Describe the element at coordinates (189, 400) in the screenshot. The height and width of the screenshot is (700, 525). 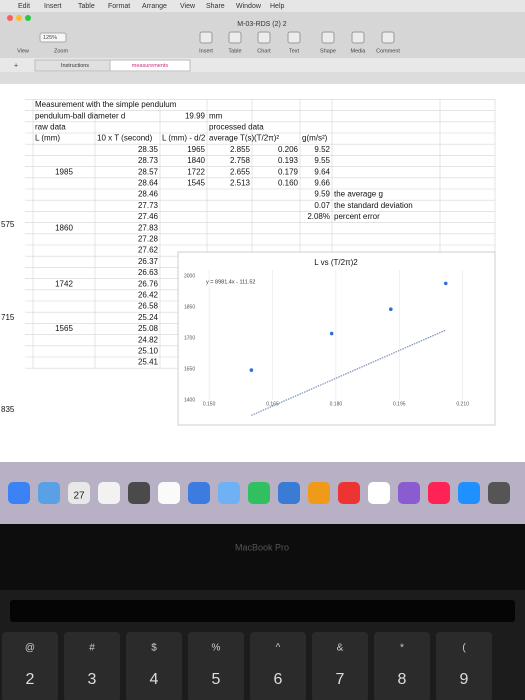
I see `y-tick-label: 1400` at that location.